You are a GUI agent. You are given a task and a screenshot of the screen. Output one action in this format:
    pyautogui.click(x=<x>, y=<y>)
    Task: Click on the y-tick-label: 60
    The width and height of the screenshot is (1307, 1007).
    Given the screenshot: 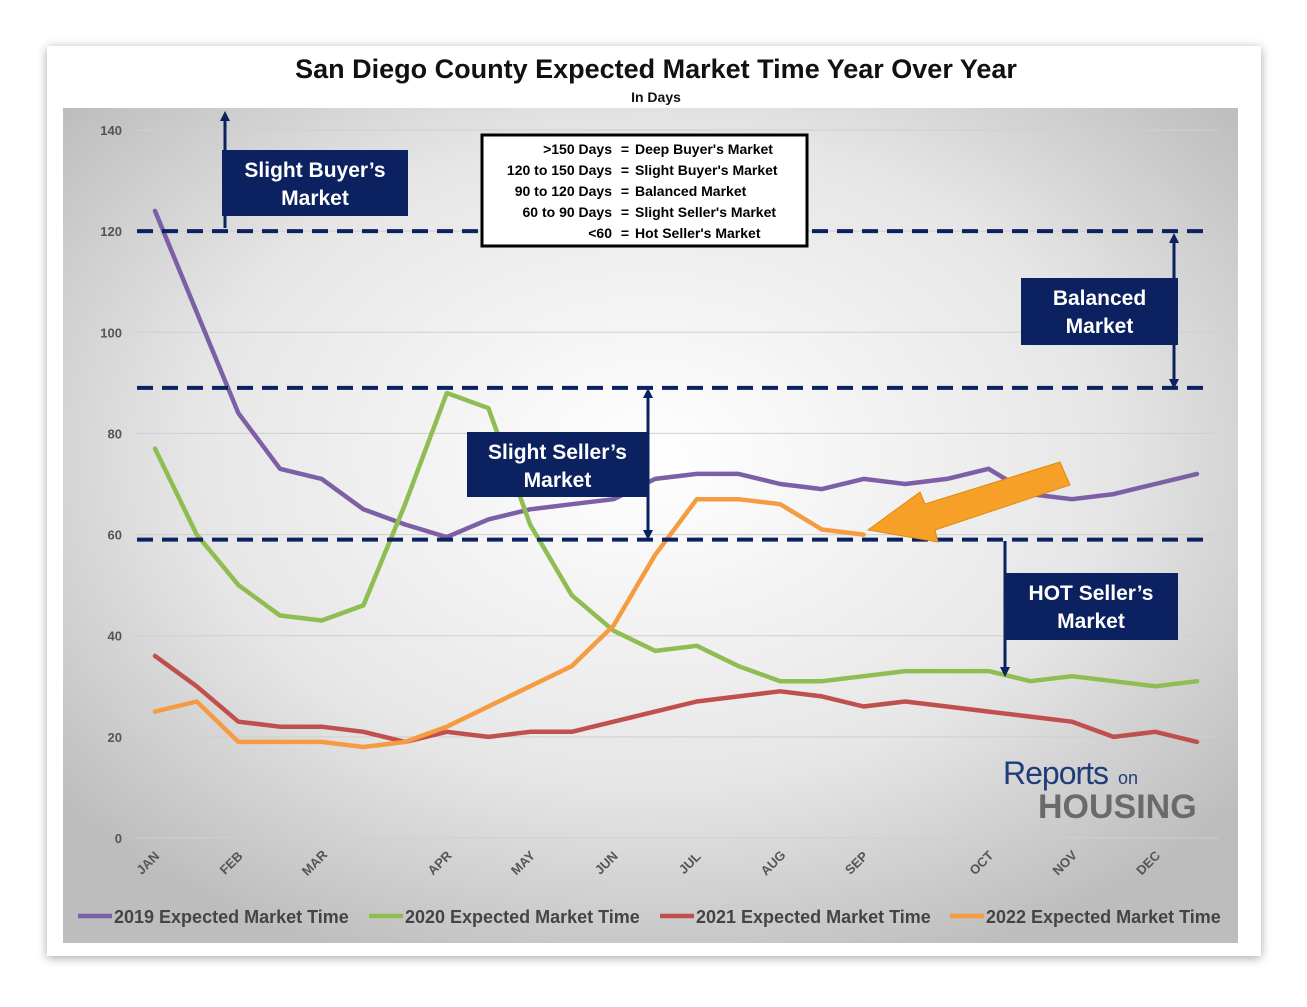 What is the action you would take?
    pyautogui.click(x=115, y=535)
    